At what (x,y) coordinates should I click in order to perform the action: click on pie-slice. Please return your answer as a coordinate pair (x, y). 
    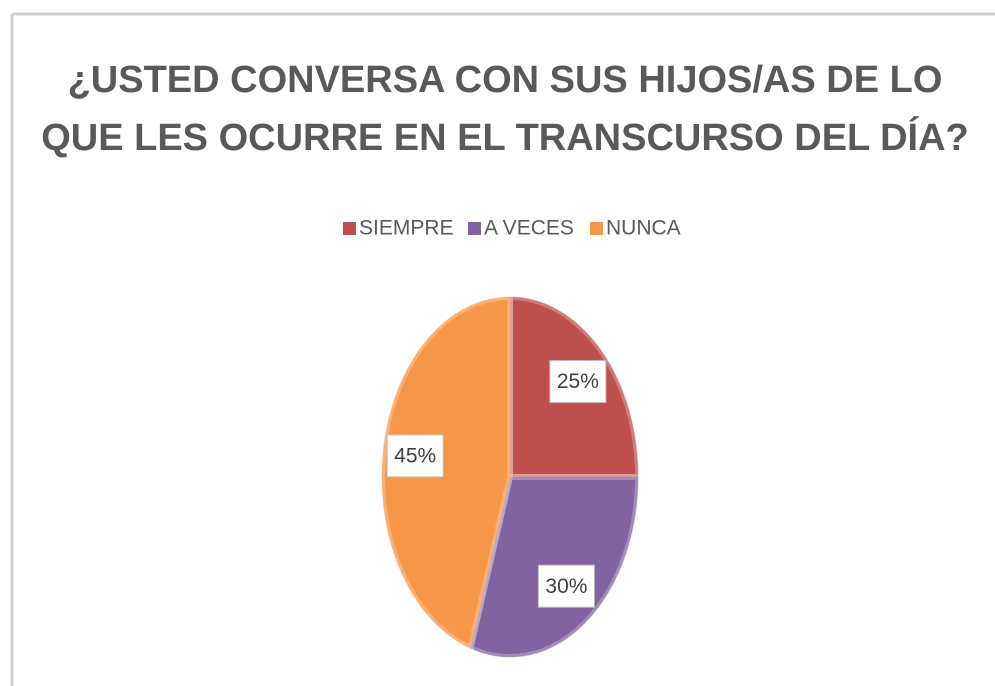
    Looking at the image, I should click on (446, 472).